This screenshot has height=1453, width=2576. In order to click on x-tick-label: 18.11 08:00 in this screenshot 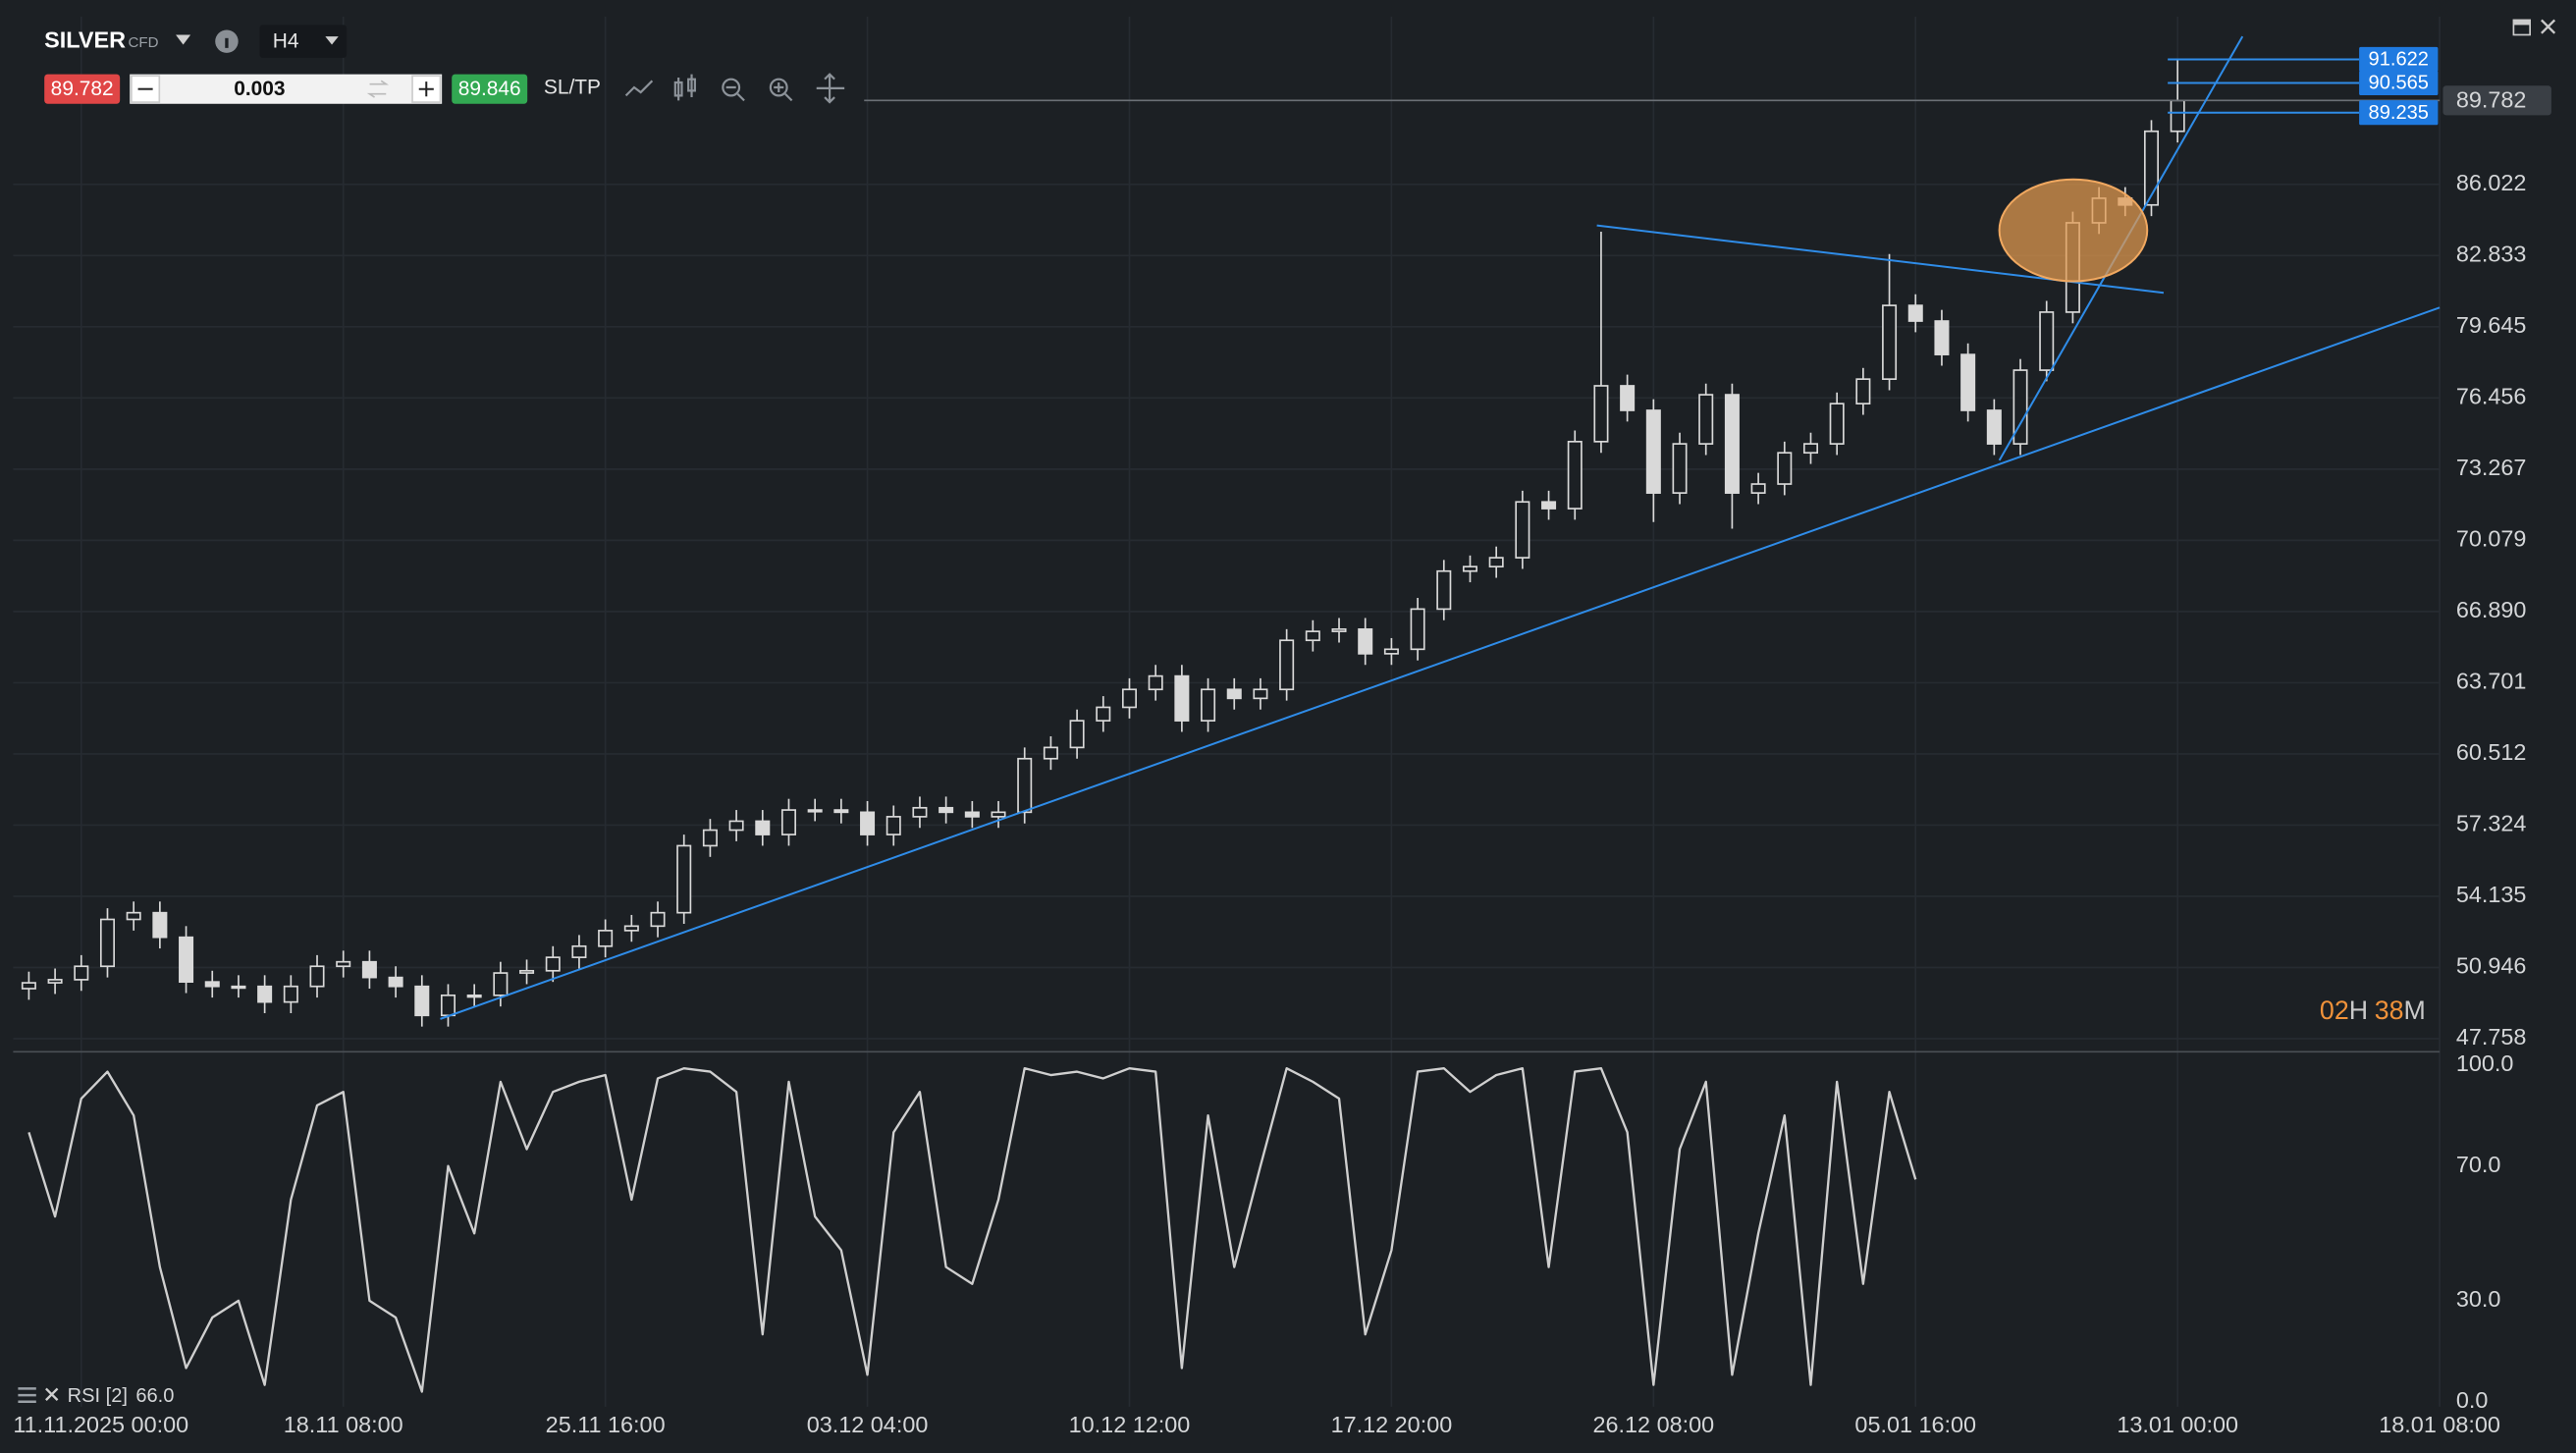, I will do `click(343, 1424)`.